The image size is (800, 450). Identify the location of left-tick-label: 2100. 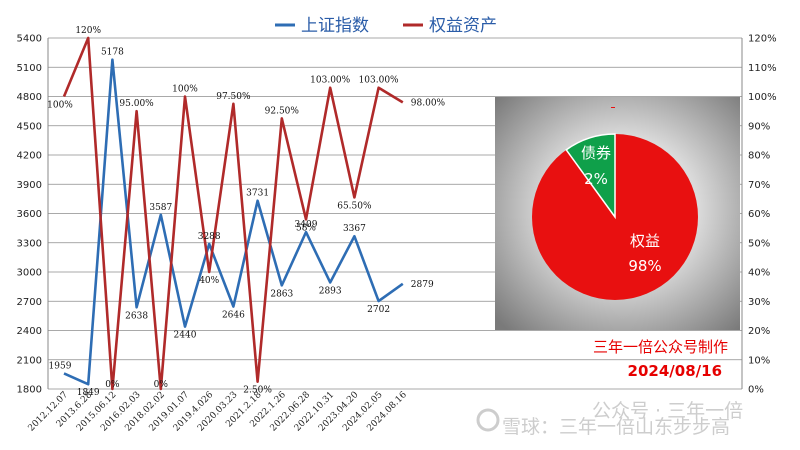
(29, 360).